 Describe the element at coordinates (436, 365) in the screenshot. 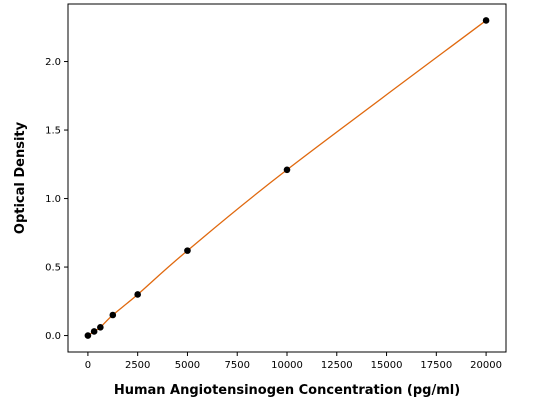

I see `x-tick-label: 17500` at that location.